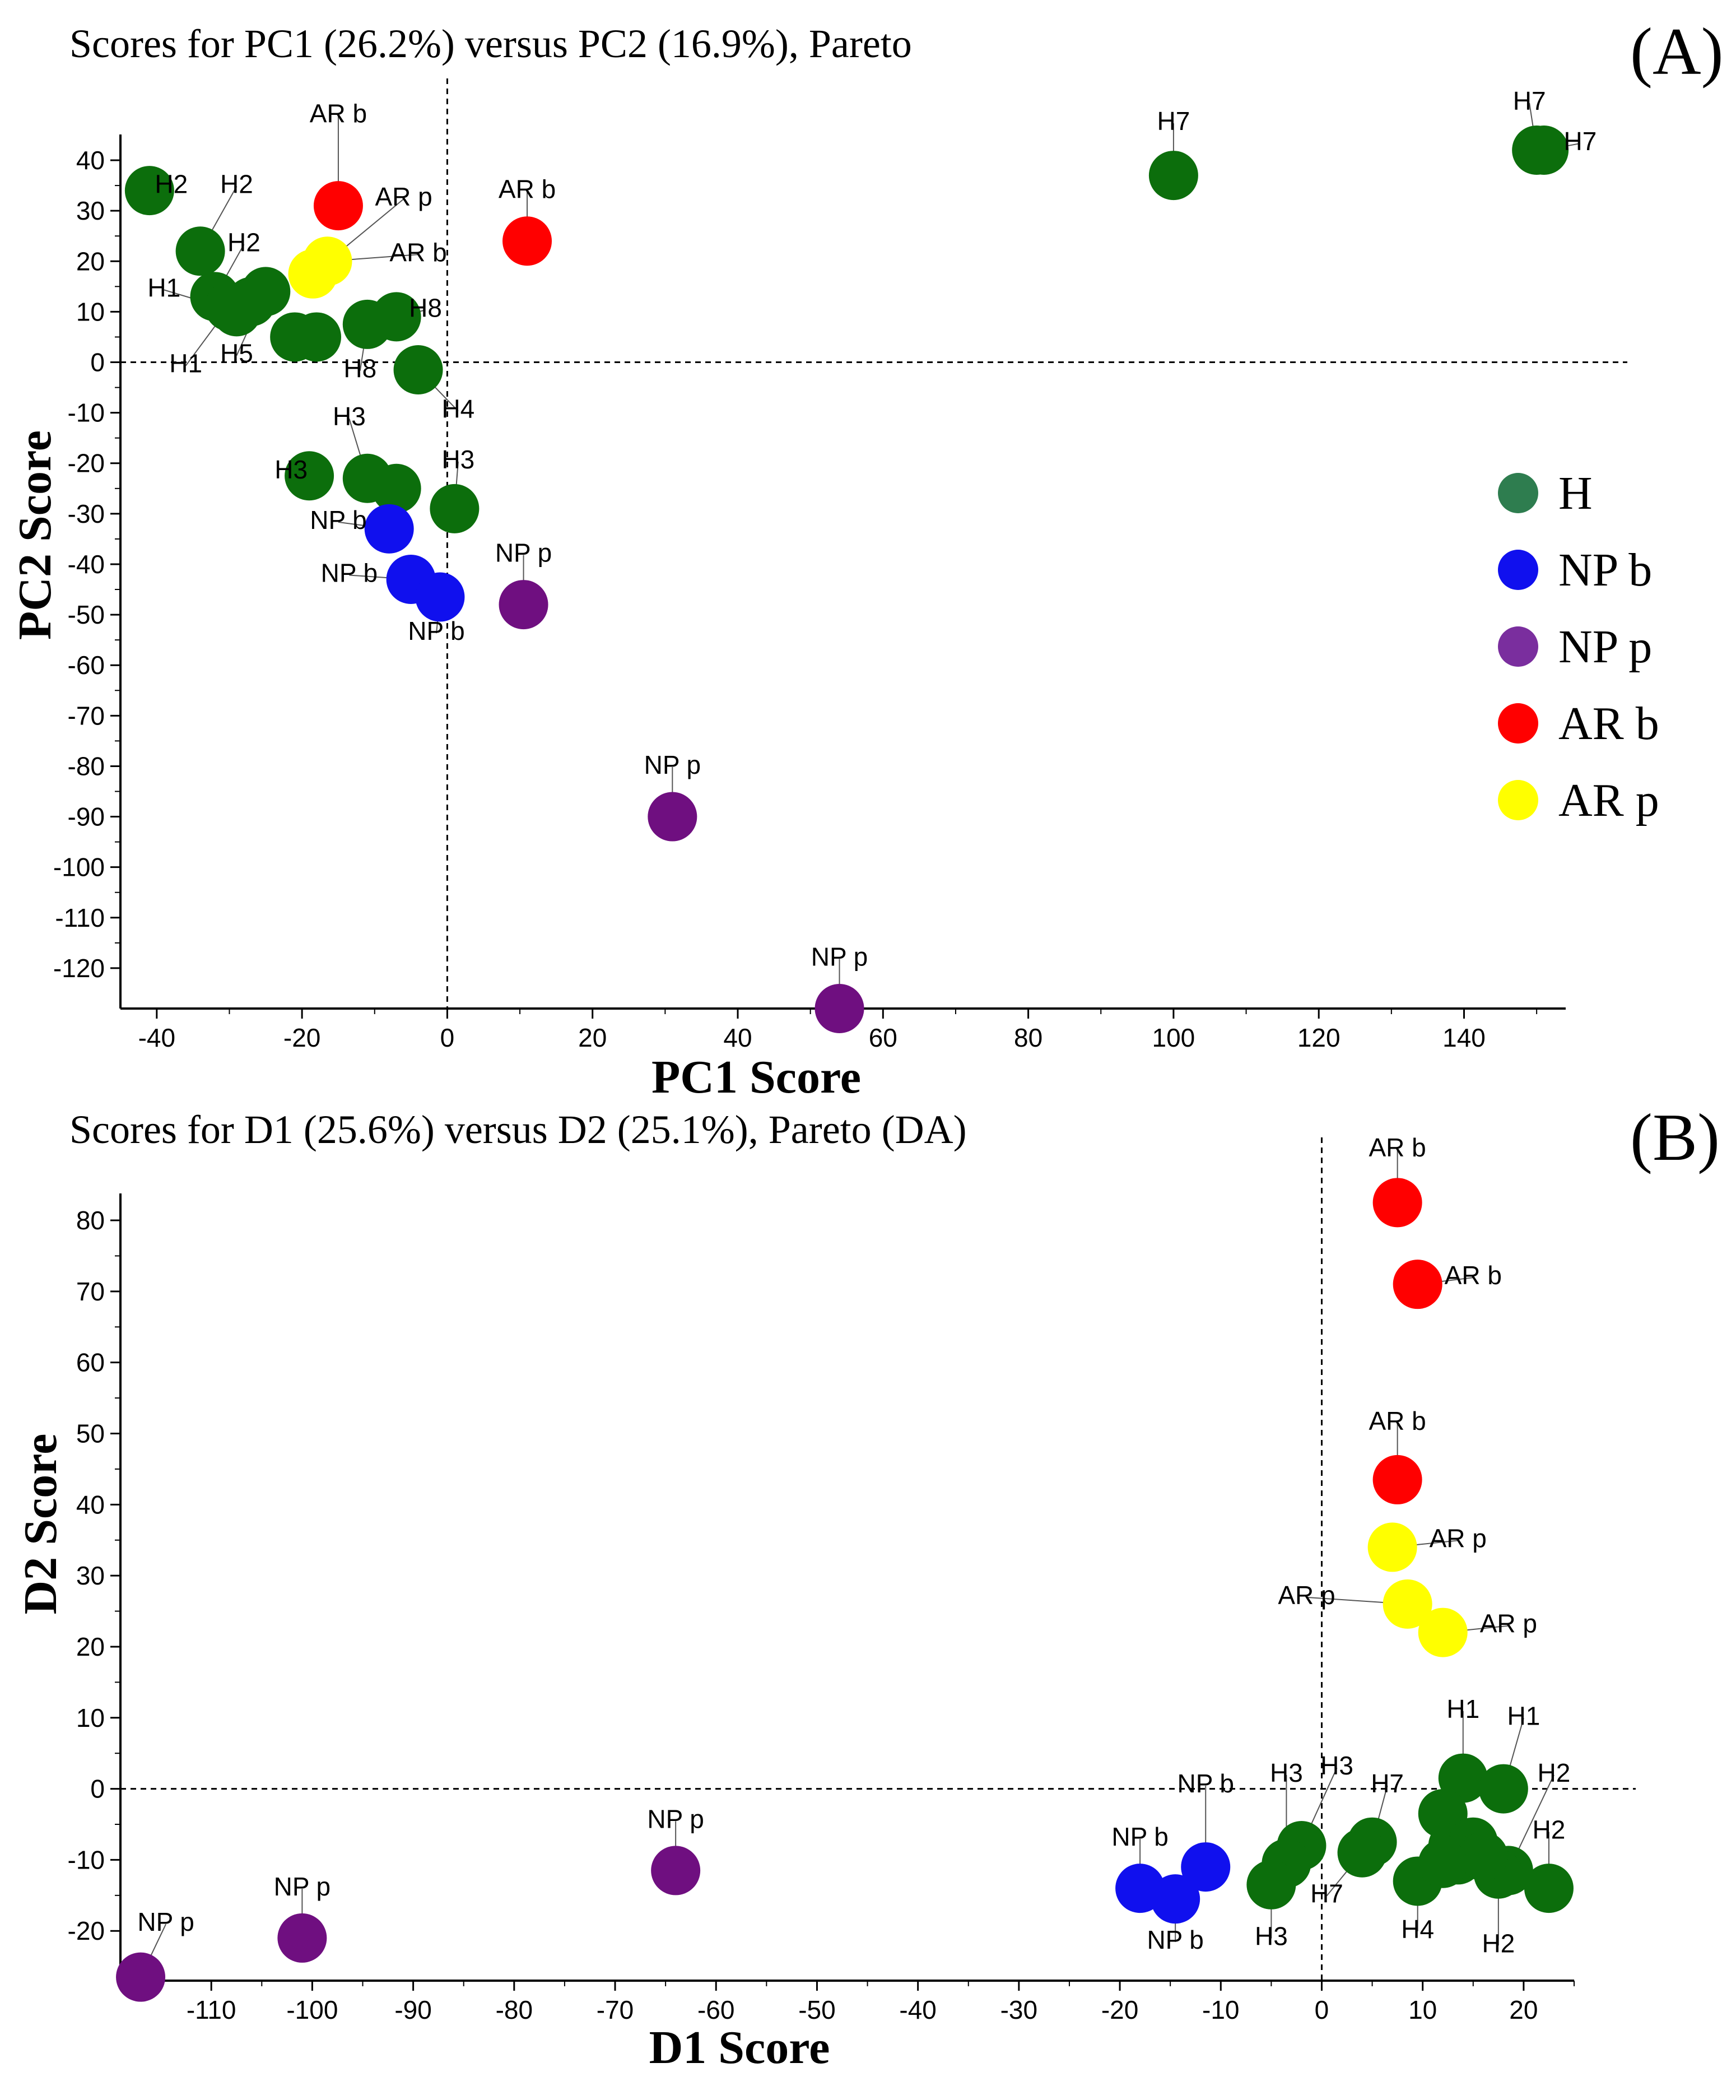  What do you see at coordinates (312, 2009) in the screenshot?
I see `x-tick-label: -100` at bounding box center [312, 2009].